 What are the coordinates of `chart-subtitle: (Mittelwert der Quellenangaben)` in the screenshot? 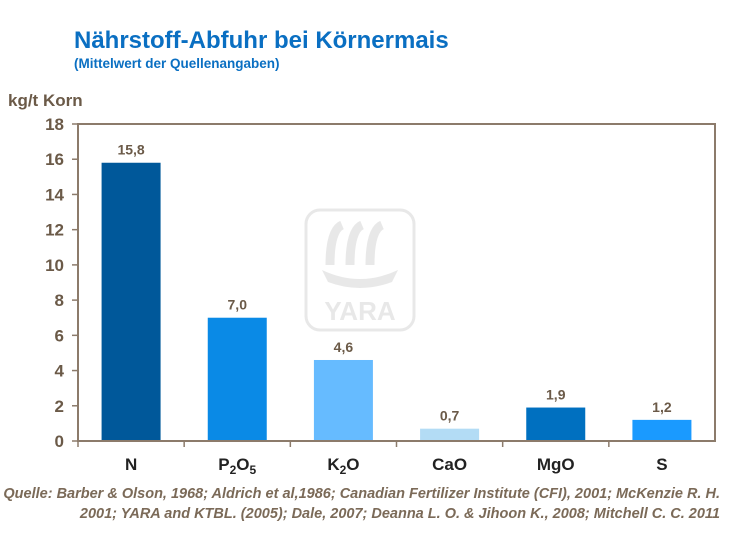 It's located at (177, 63).